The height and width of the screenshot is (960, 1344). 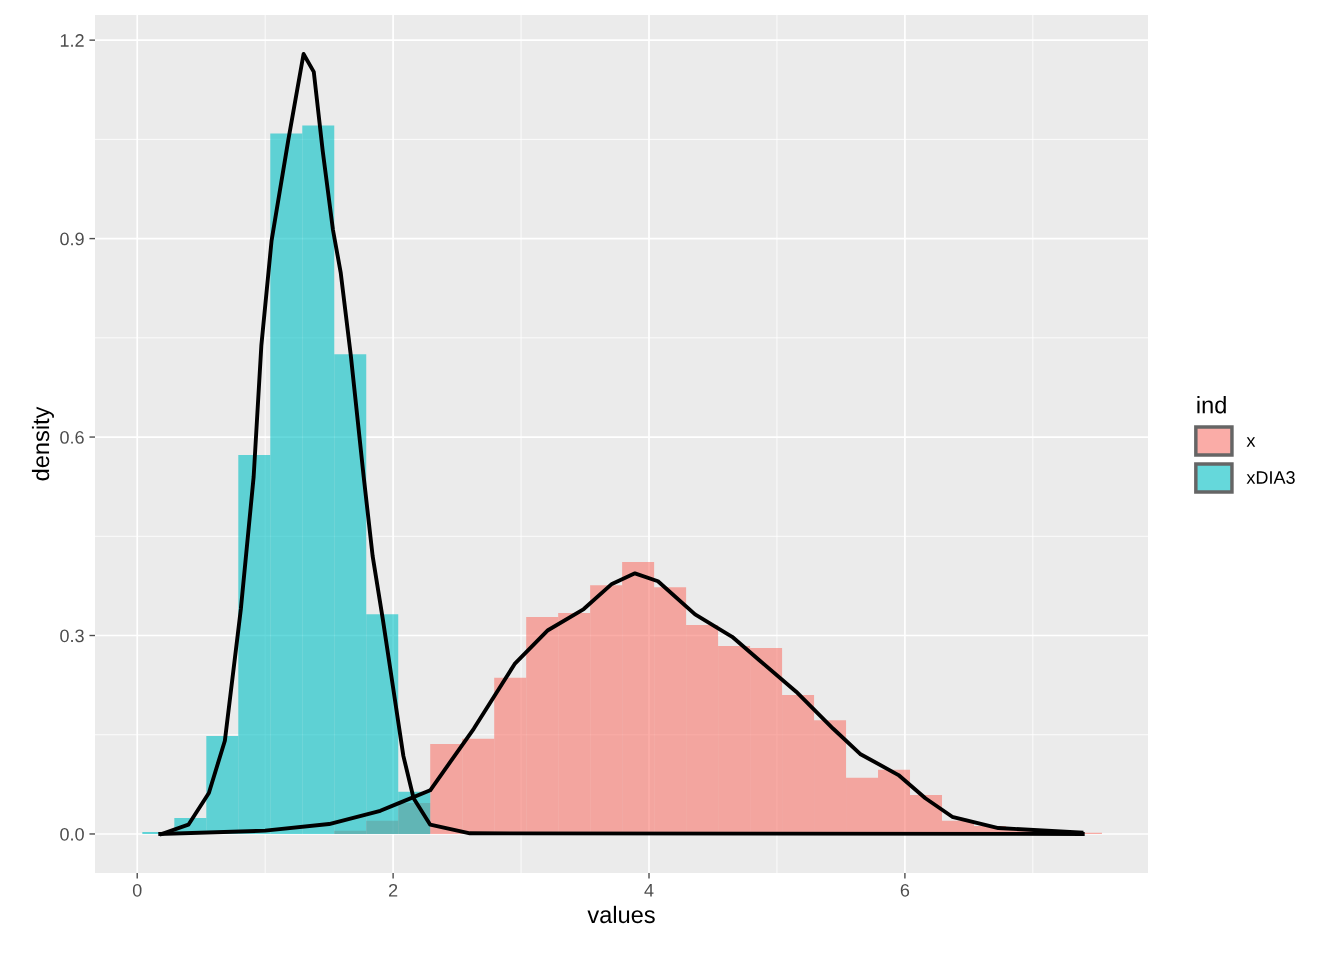 I want to click on y-tick-label: 0.0, so click(x=72, y=834).